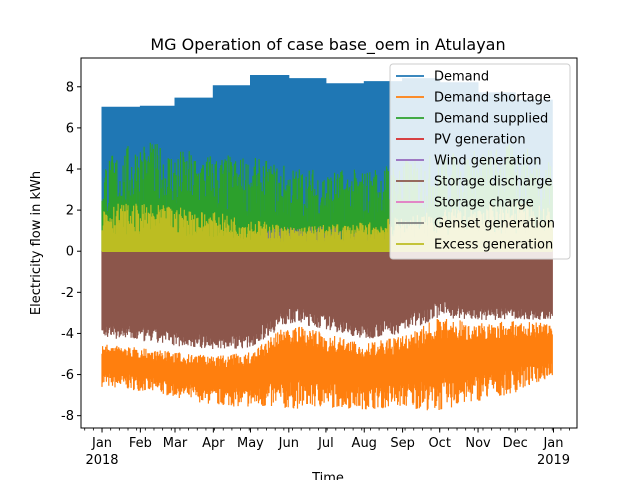 Image resolution: width=640 pixels, height=480 pixels. What do you see at coordinates (494, 224) in the screenshot?
I see `legend-label: Genset generation` at bounding box center [494, 224].